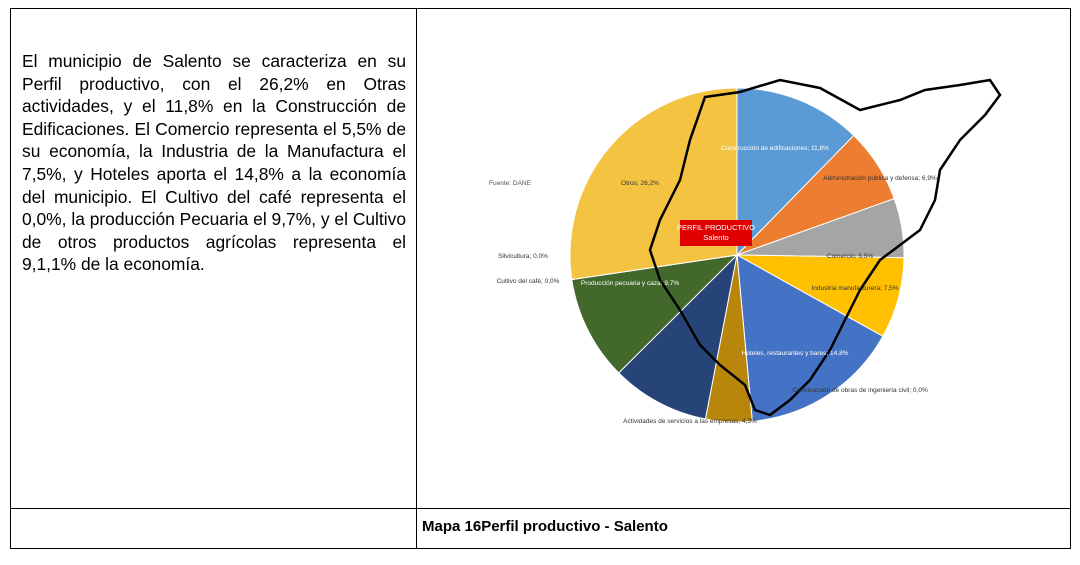 Image resolution: width=1080 pixels, height=565 pixels. Describe the element at coordinates (716, 227) in the screenshot. I see `center-title: PERFIL PRODUCTIVO` at that location.